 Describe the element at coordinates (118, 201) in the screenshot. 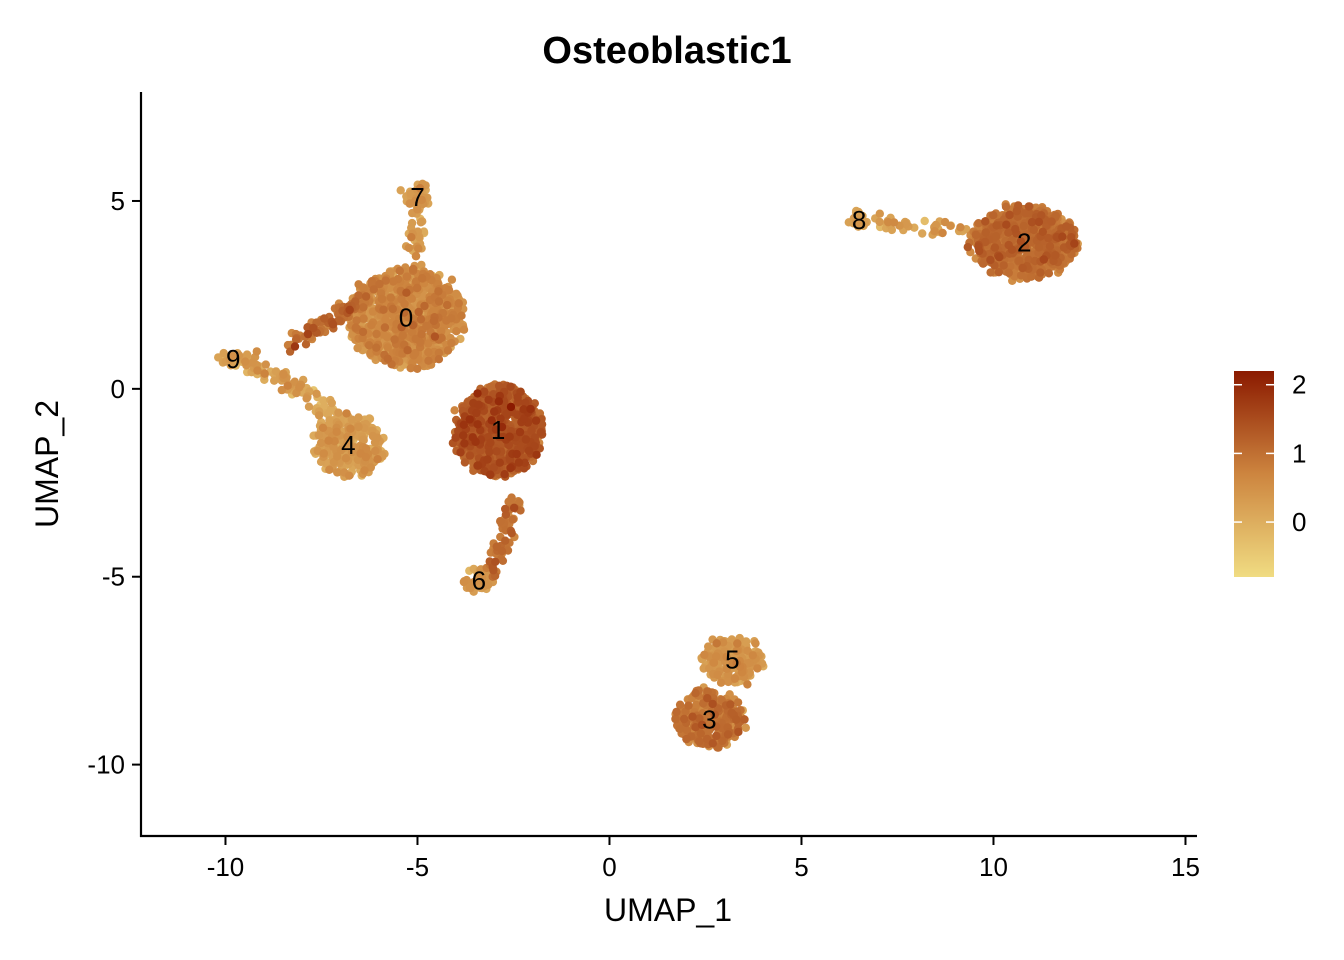

I see `y-tick-label: 5` at that location.